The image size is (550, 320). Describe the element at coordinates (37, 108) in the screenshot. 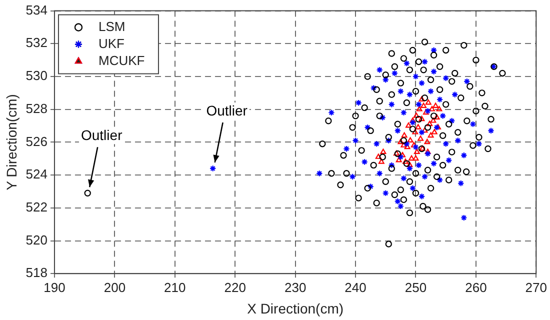

I see `y-tick-label: 528` at that location.